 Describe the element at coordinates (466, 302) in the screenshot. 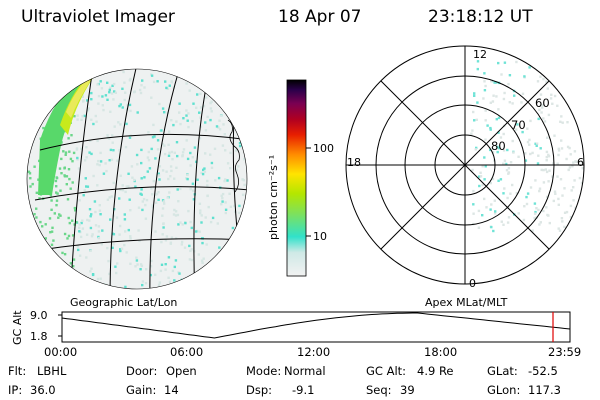

I see `polar-panel-label: Apex MLat/MLT` at that location.